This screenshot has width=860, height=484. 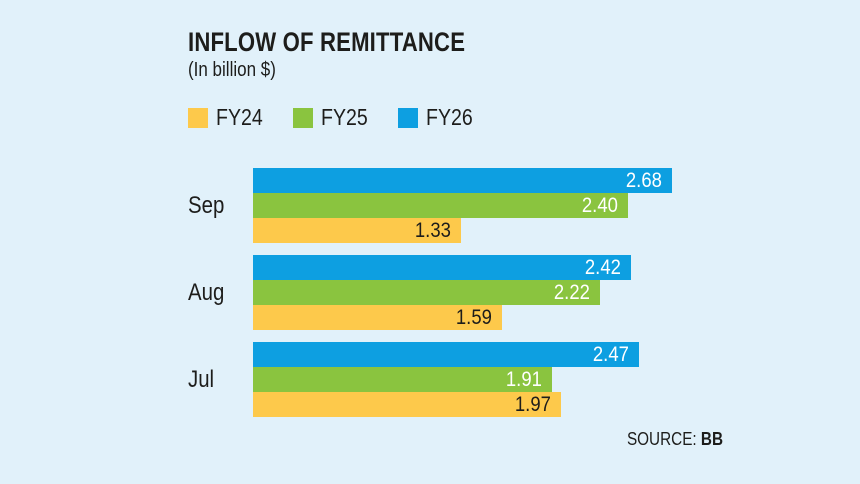 I want to click on bar-fy25-aug: 2.22, so click(x=426, y=292).